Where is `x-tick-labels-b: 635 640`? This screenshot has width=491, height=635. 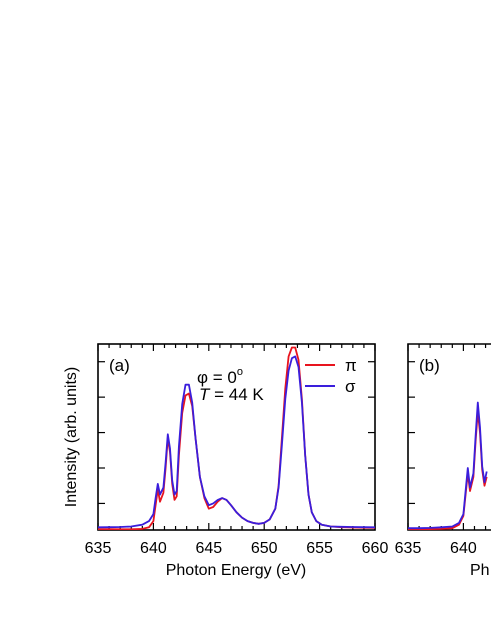
x-tick-labels-b: 635 640 is located at coordinates (436, 548).